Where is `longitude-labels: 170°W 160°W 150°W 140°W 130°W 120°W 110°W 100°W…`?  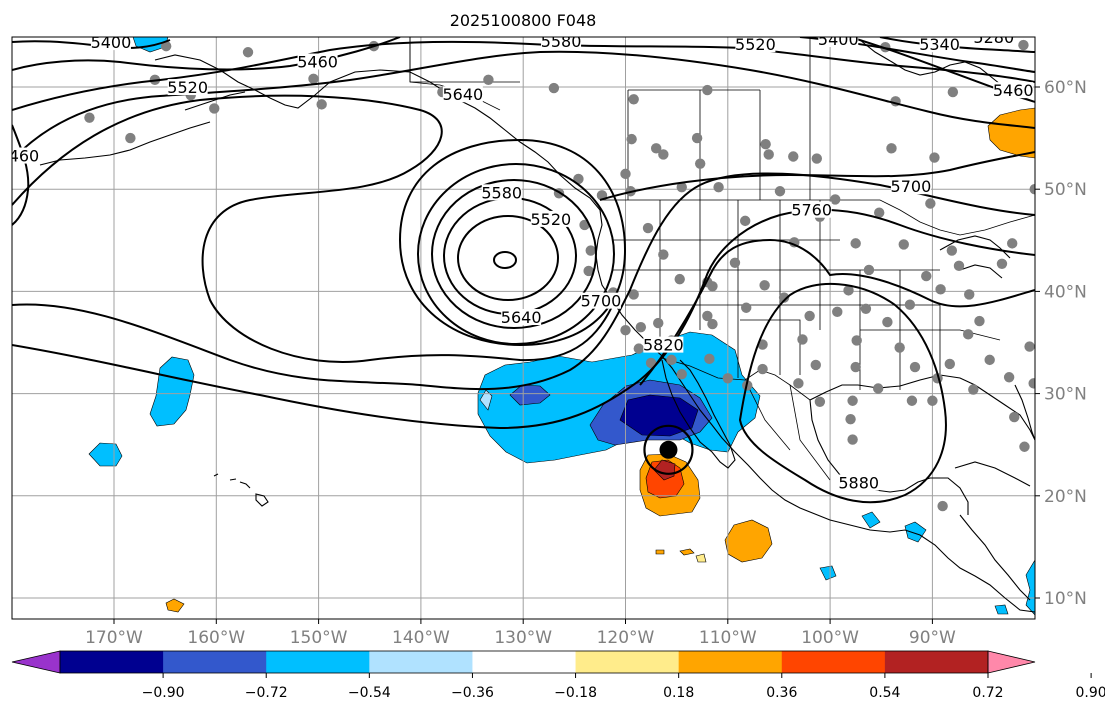
longitude-labels: 170°W 160°W 150°W 140°W 130°W 120°W 110°W 100°W… is located at coordinates (520, 633).